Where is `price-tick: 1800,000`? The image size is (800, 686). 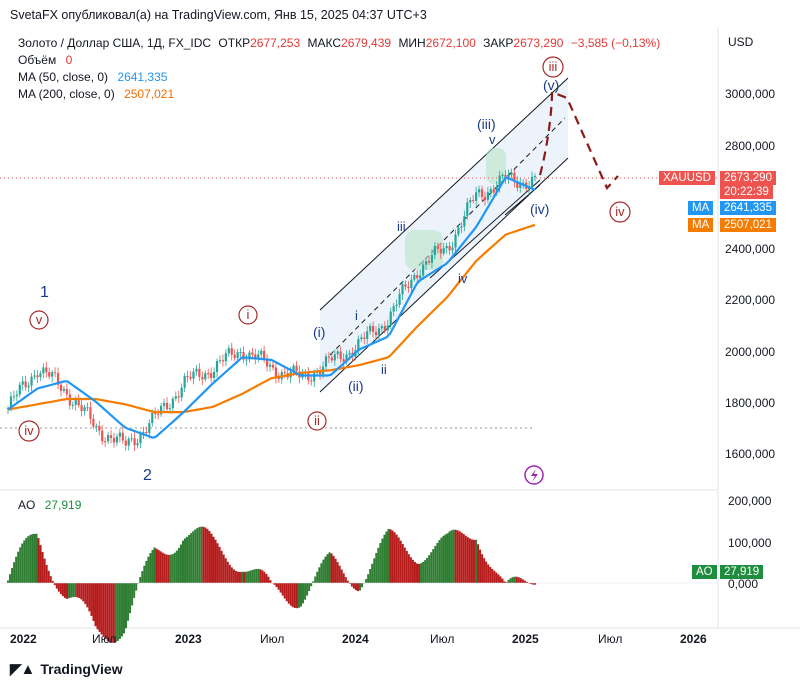 price-tick: 1800,000 is located at coordinates (750, 403).